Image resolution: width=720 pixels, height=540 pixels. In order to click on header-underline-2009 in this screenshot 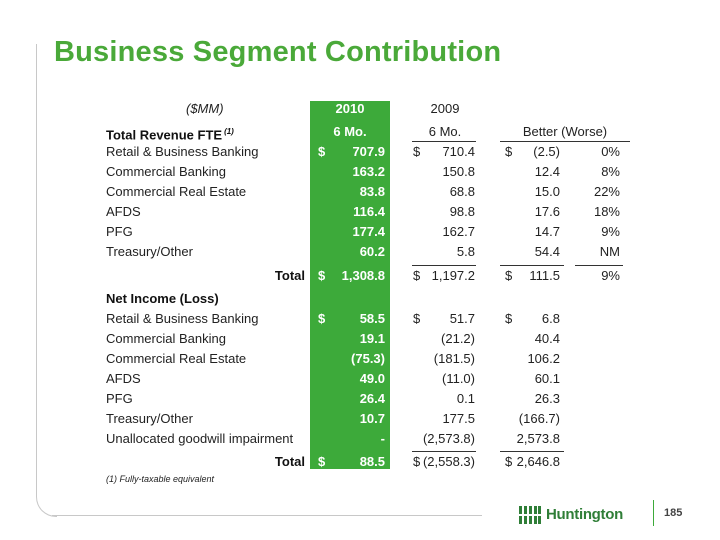, I will do `click(444, 141)`.